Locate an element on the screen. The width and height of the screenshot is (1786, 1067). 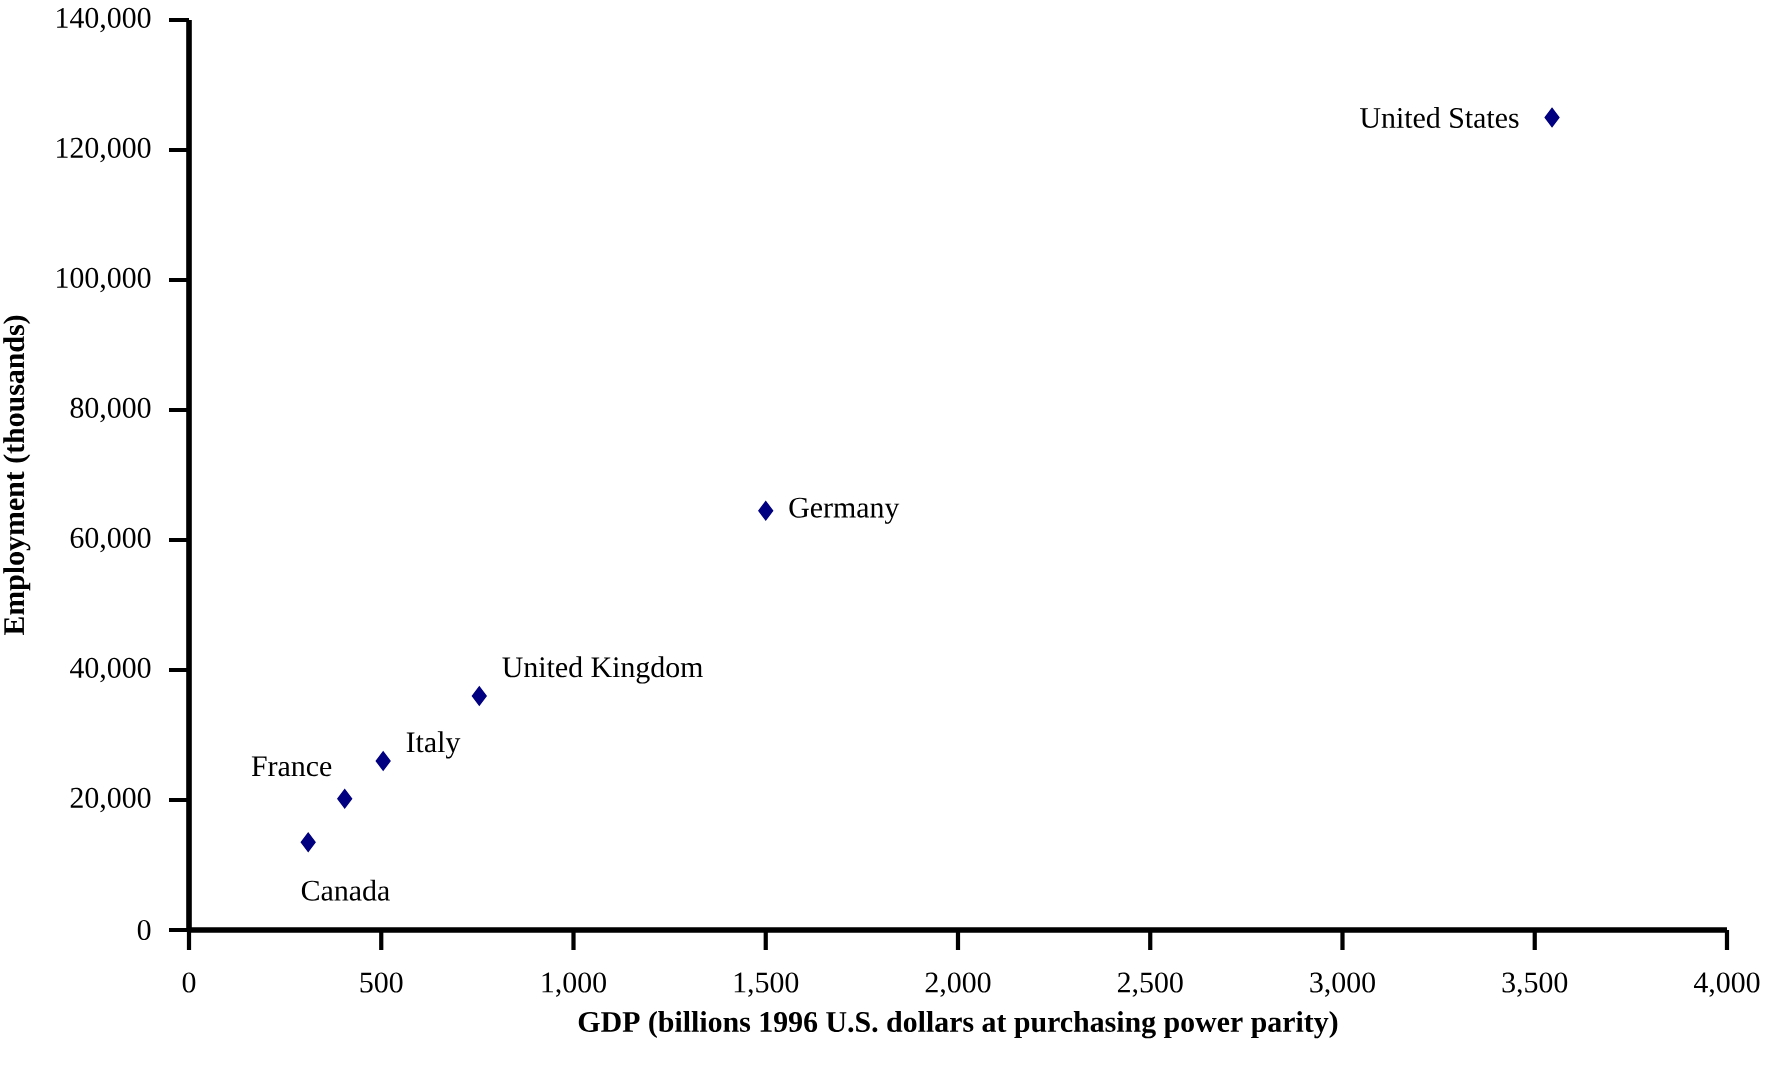
y-tick-label: 60,000 is located at coordinates (110, 540).